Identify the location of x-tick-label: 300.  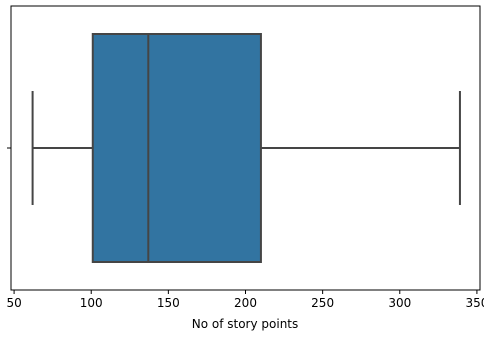
(399, 303).